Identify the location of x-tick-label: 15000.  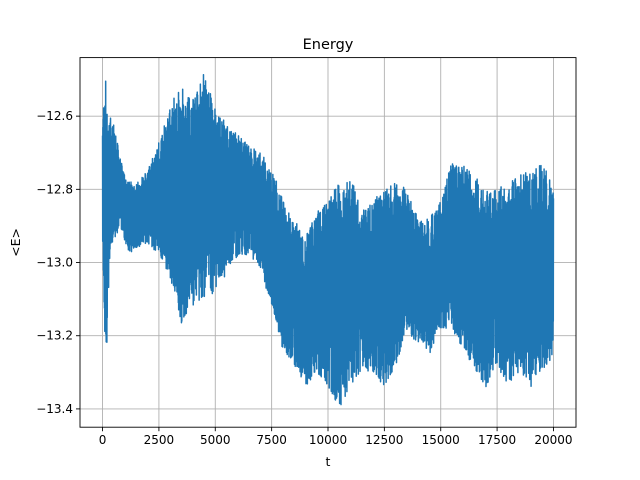
(441, 440).